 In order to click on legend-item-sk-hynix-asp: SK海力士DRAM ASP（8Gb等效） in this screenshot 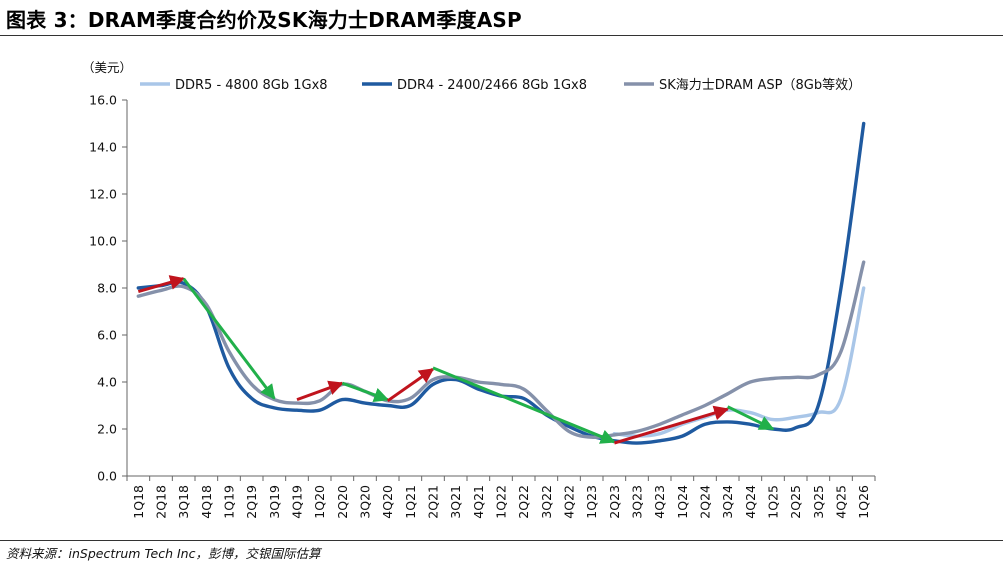, I will do `click(742, 85)`.